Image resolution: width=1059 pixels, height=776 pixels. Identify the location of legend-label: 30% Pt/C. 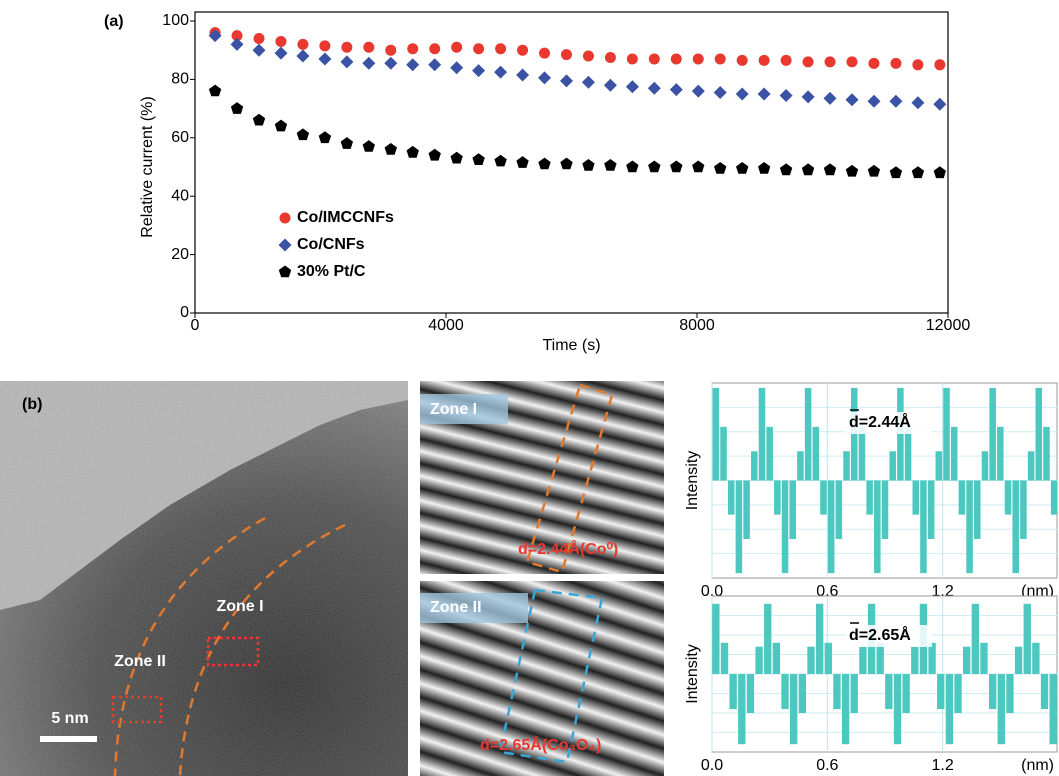
(331, 271).